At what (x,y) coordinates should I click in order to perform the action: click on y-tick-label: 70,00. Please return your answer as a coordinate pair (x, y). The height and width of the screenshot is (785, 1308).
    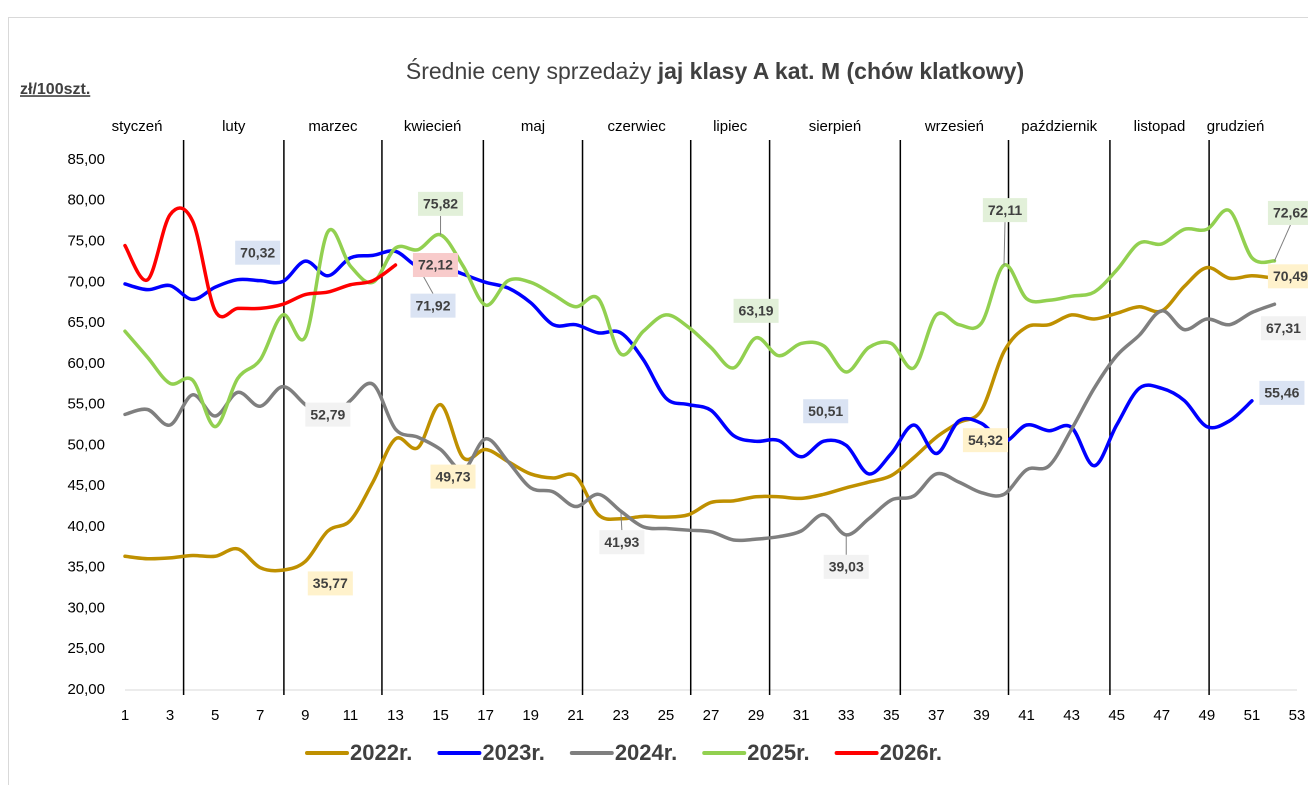
    Looking at the image, I should click on (86, 281).